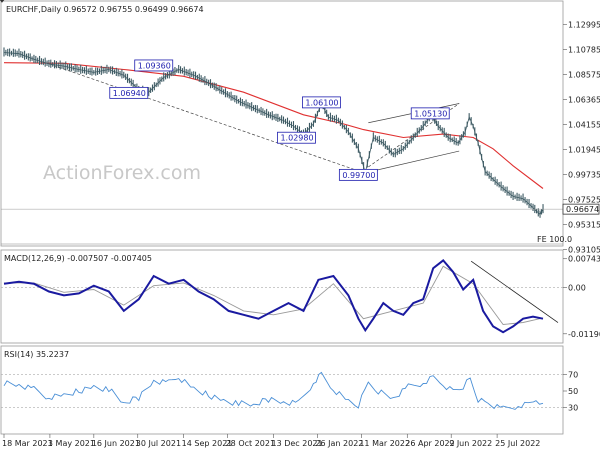 The width and height of the screenshot is (600, 450). I want to click on callout-1.05130: 1.05130, so click(430, 113).